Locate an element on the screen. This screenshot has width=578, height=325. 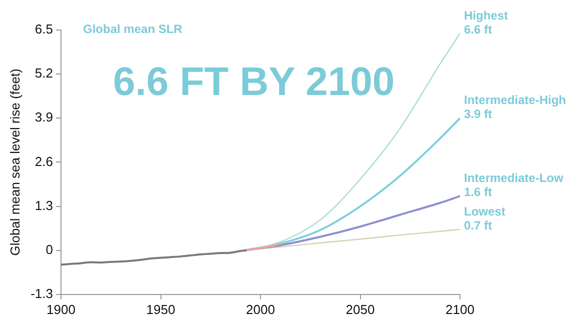
text: 6.6 FT BY 2100 is located at coordinates (254, 82).